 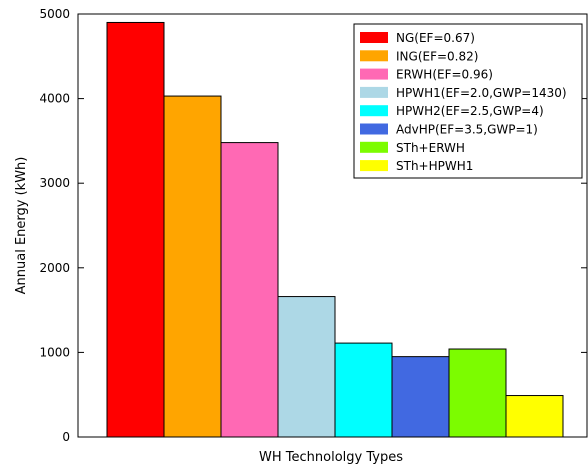 I want to click on bar-sth-erwh, so click(x=477, y=393).